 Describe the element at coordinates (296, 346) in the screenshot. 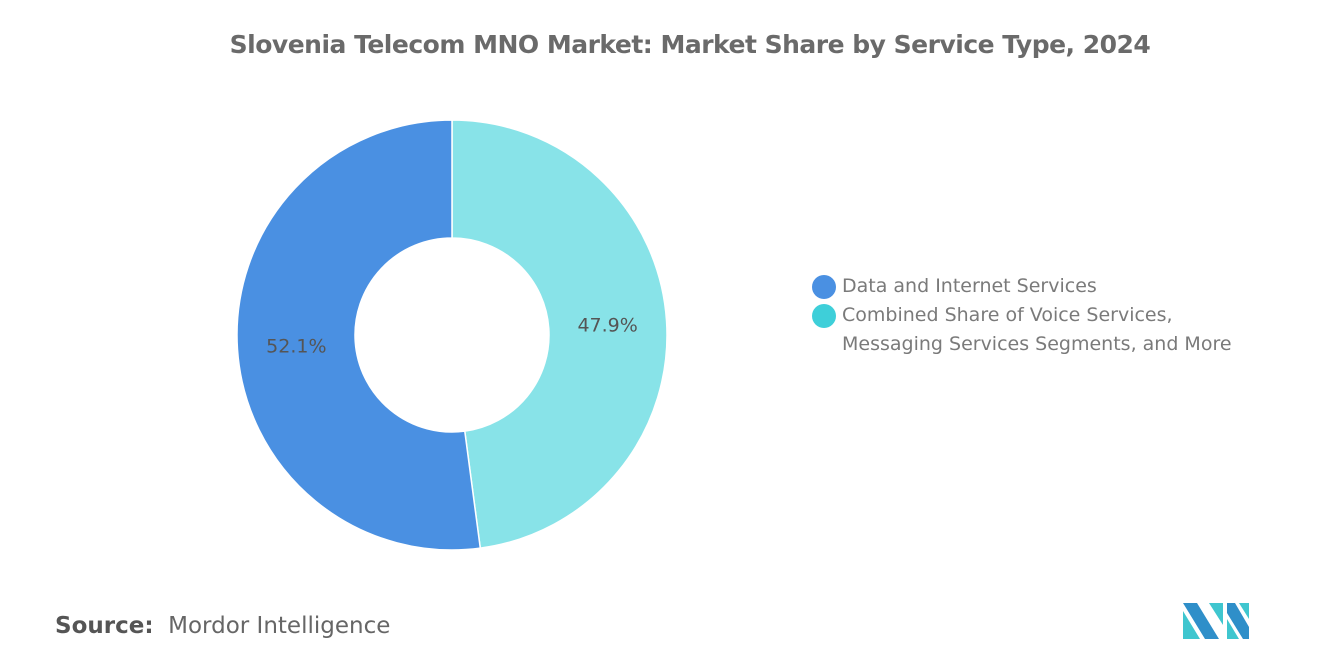

I see `slice-label: 52.1%` at that location.